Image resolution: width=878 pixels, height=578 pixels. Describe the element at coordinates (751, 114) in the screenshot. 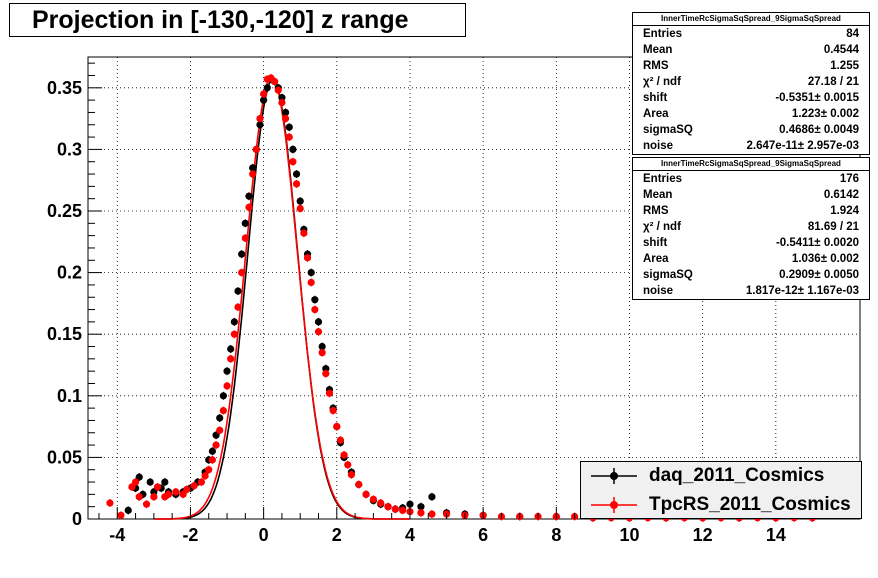

I see `stats-row: Area 1.223± 0.002` at that location.